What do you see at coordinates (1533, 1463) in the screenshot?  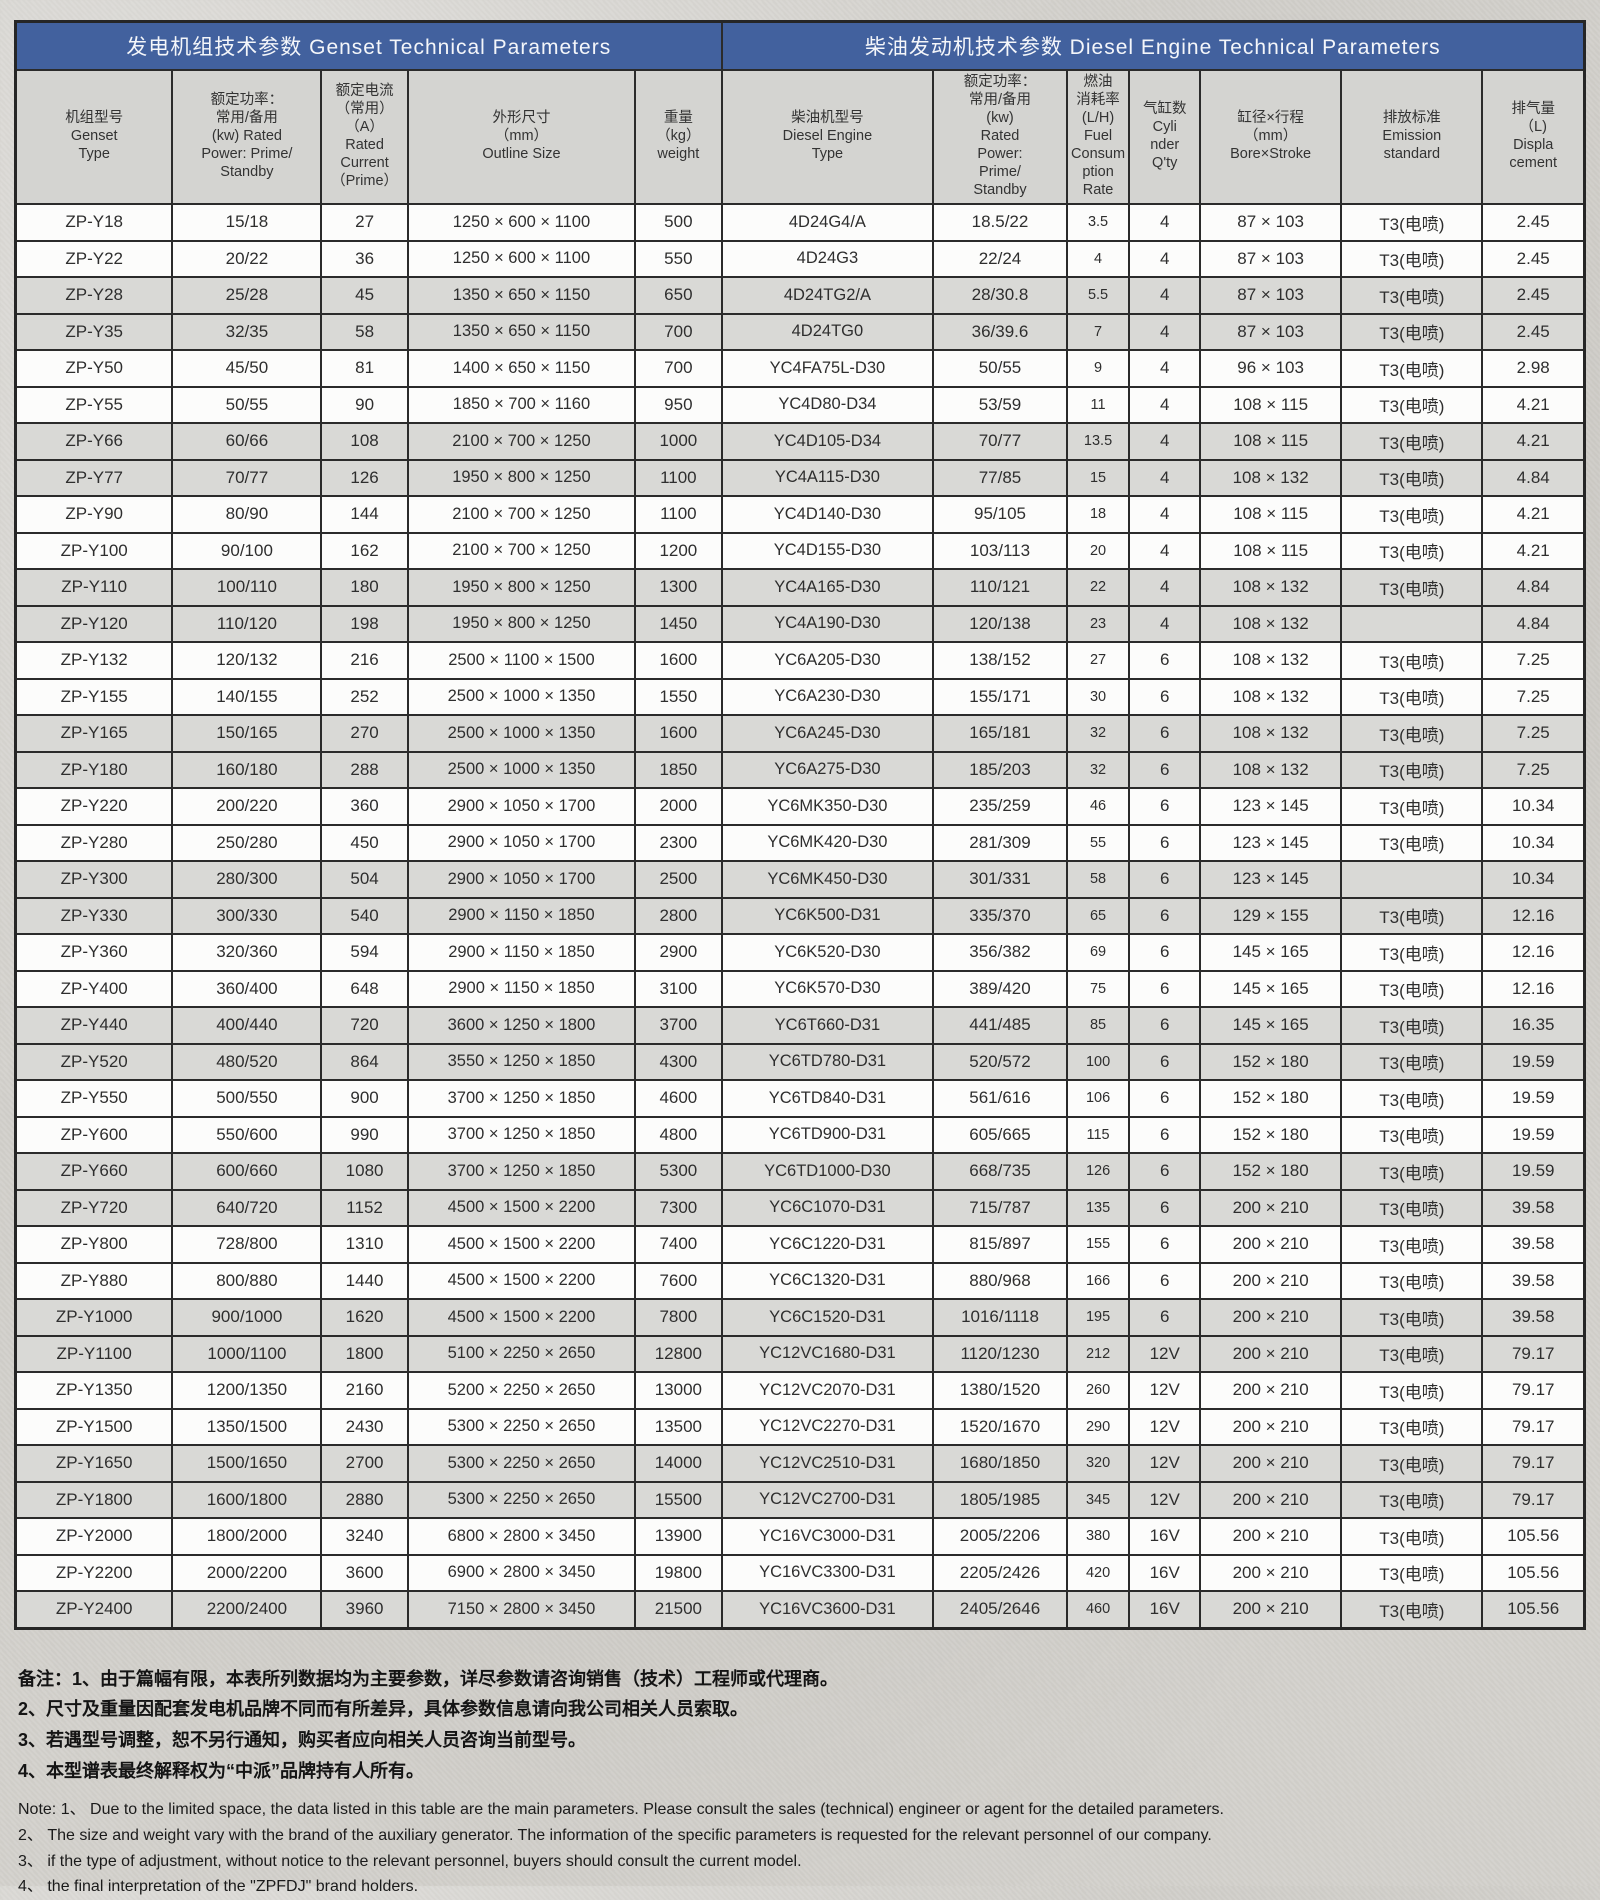 I see `table-cell: 79.17` at bounding box center [1533, 1463].